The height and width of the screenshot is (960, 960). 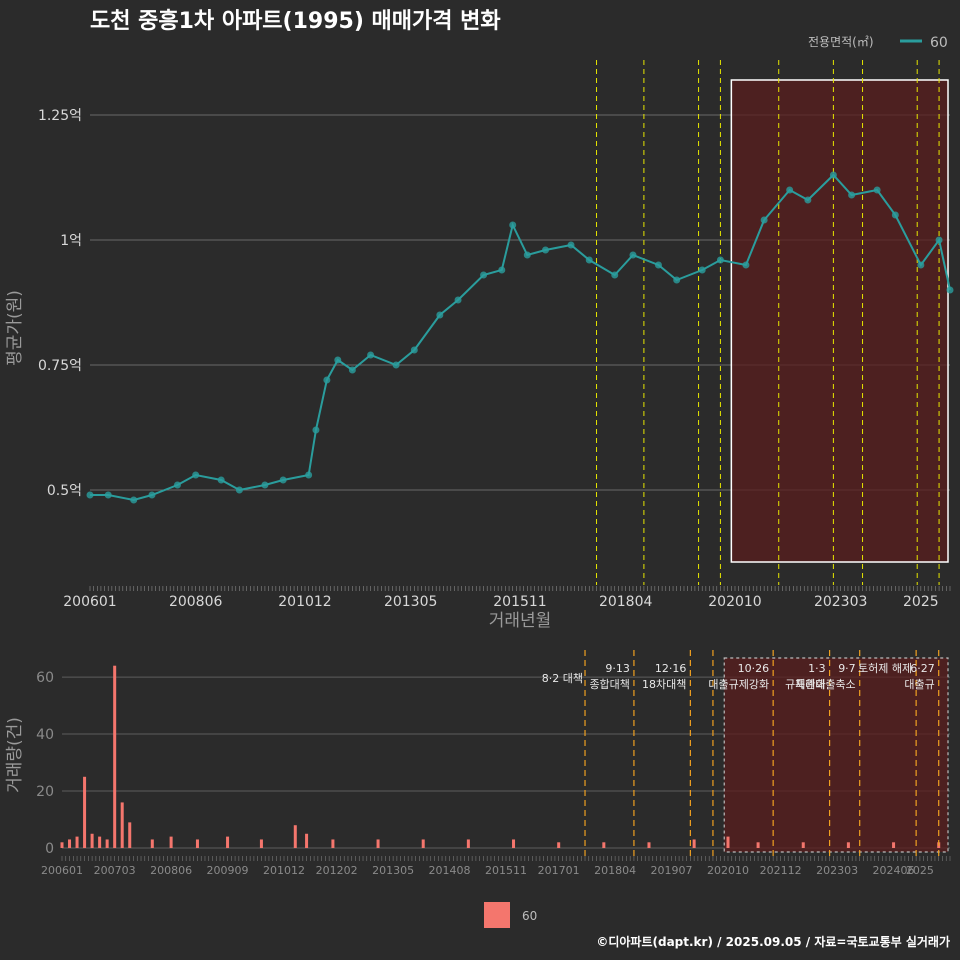 I want to click on policy-annotation: 토허제 해제, so click(x=885, y=668).